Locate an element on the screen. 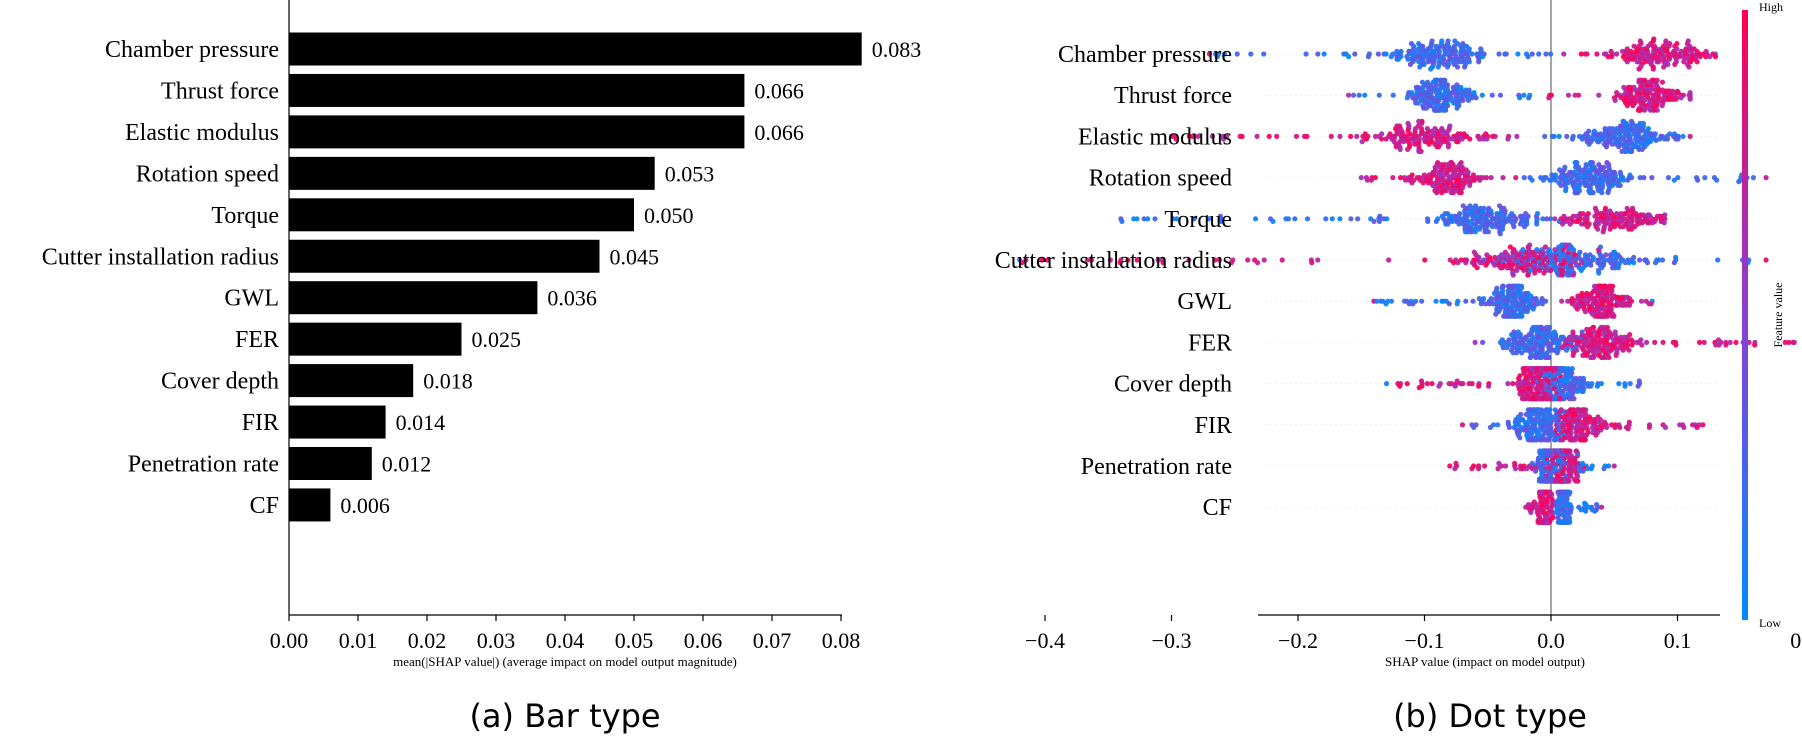 The height and width of the screenshot is (740, 1802). colorbar-high-label: High is located at coordinates (1771, 7).